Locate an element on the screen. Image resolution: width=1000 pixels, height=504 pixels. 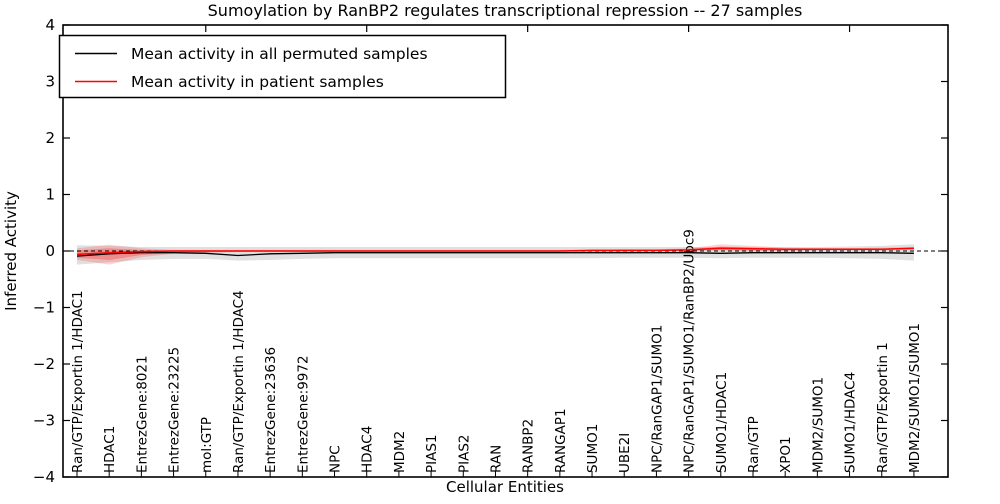
patient-activity-range-inner-band is located at coordinates (495, 253).